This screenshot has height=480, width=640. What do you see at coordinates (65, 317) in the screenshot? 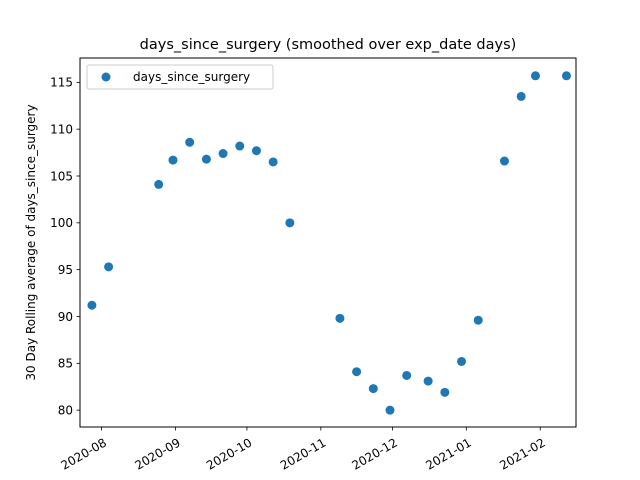
I see `y-tick-label: 90` at bounding box center [65, 317].